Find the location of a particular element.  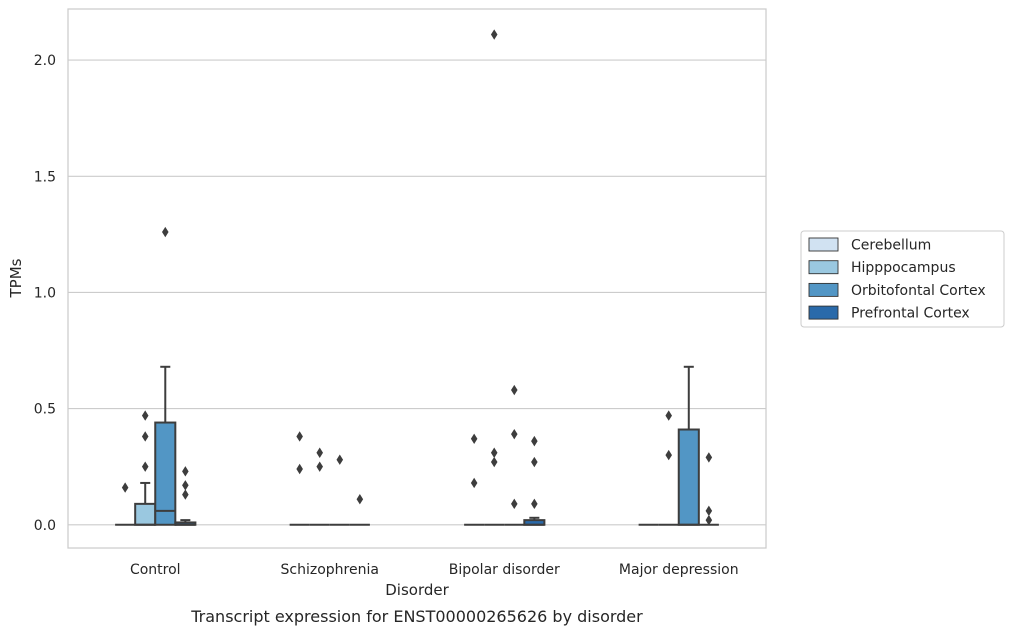

legend-label: Orbitofontal Cortex is located at coordinates (918, 291).